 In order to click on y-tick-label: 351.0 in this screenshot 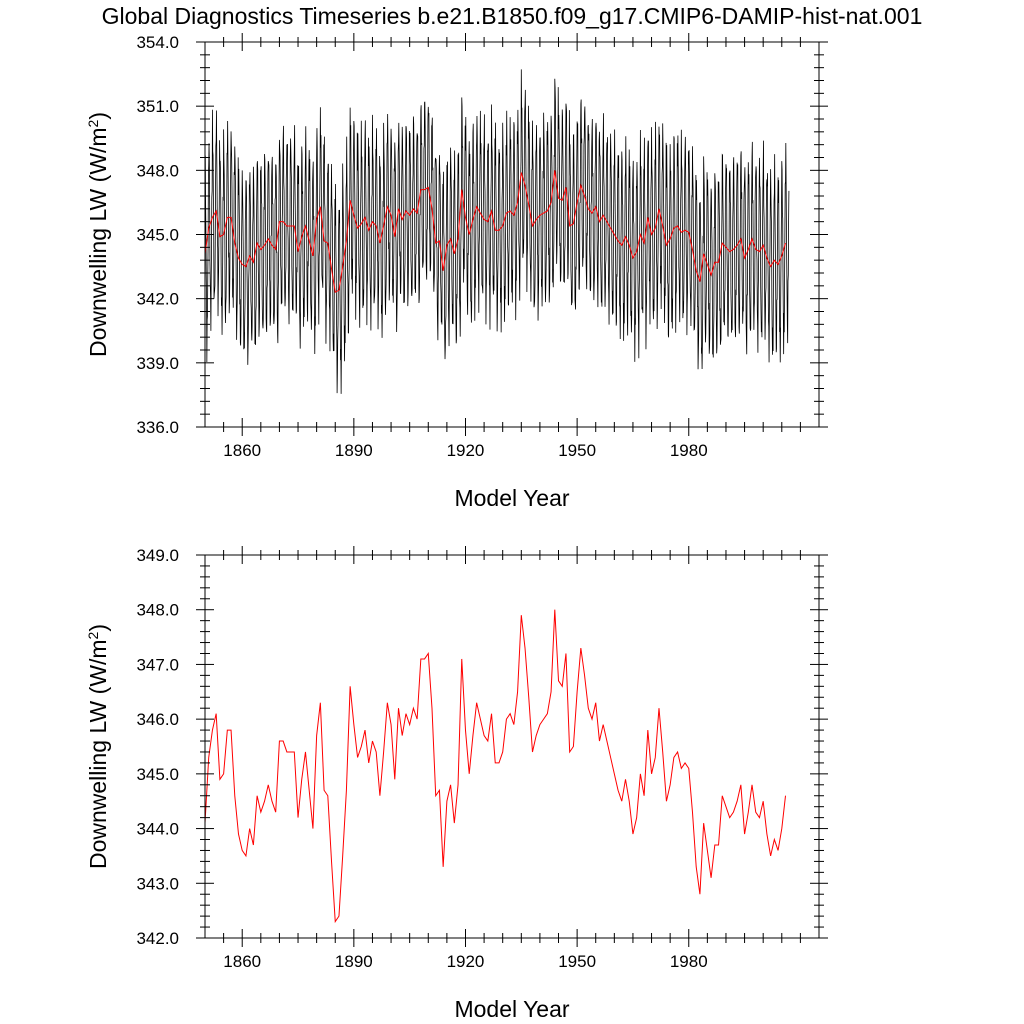, I will do `click(157, 106)`.